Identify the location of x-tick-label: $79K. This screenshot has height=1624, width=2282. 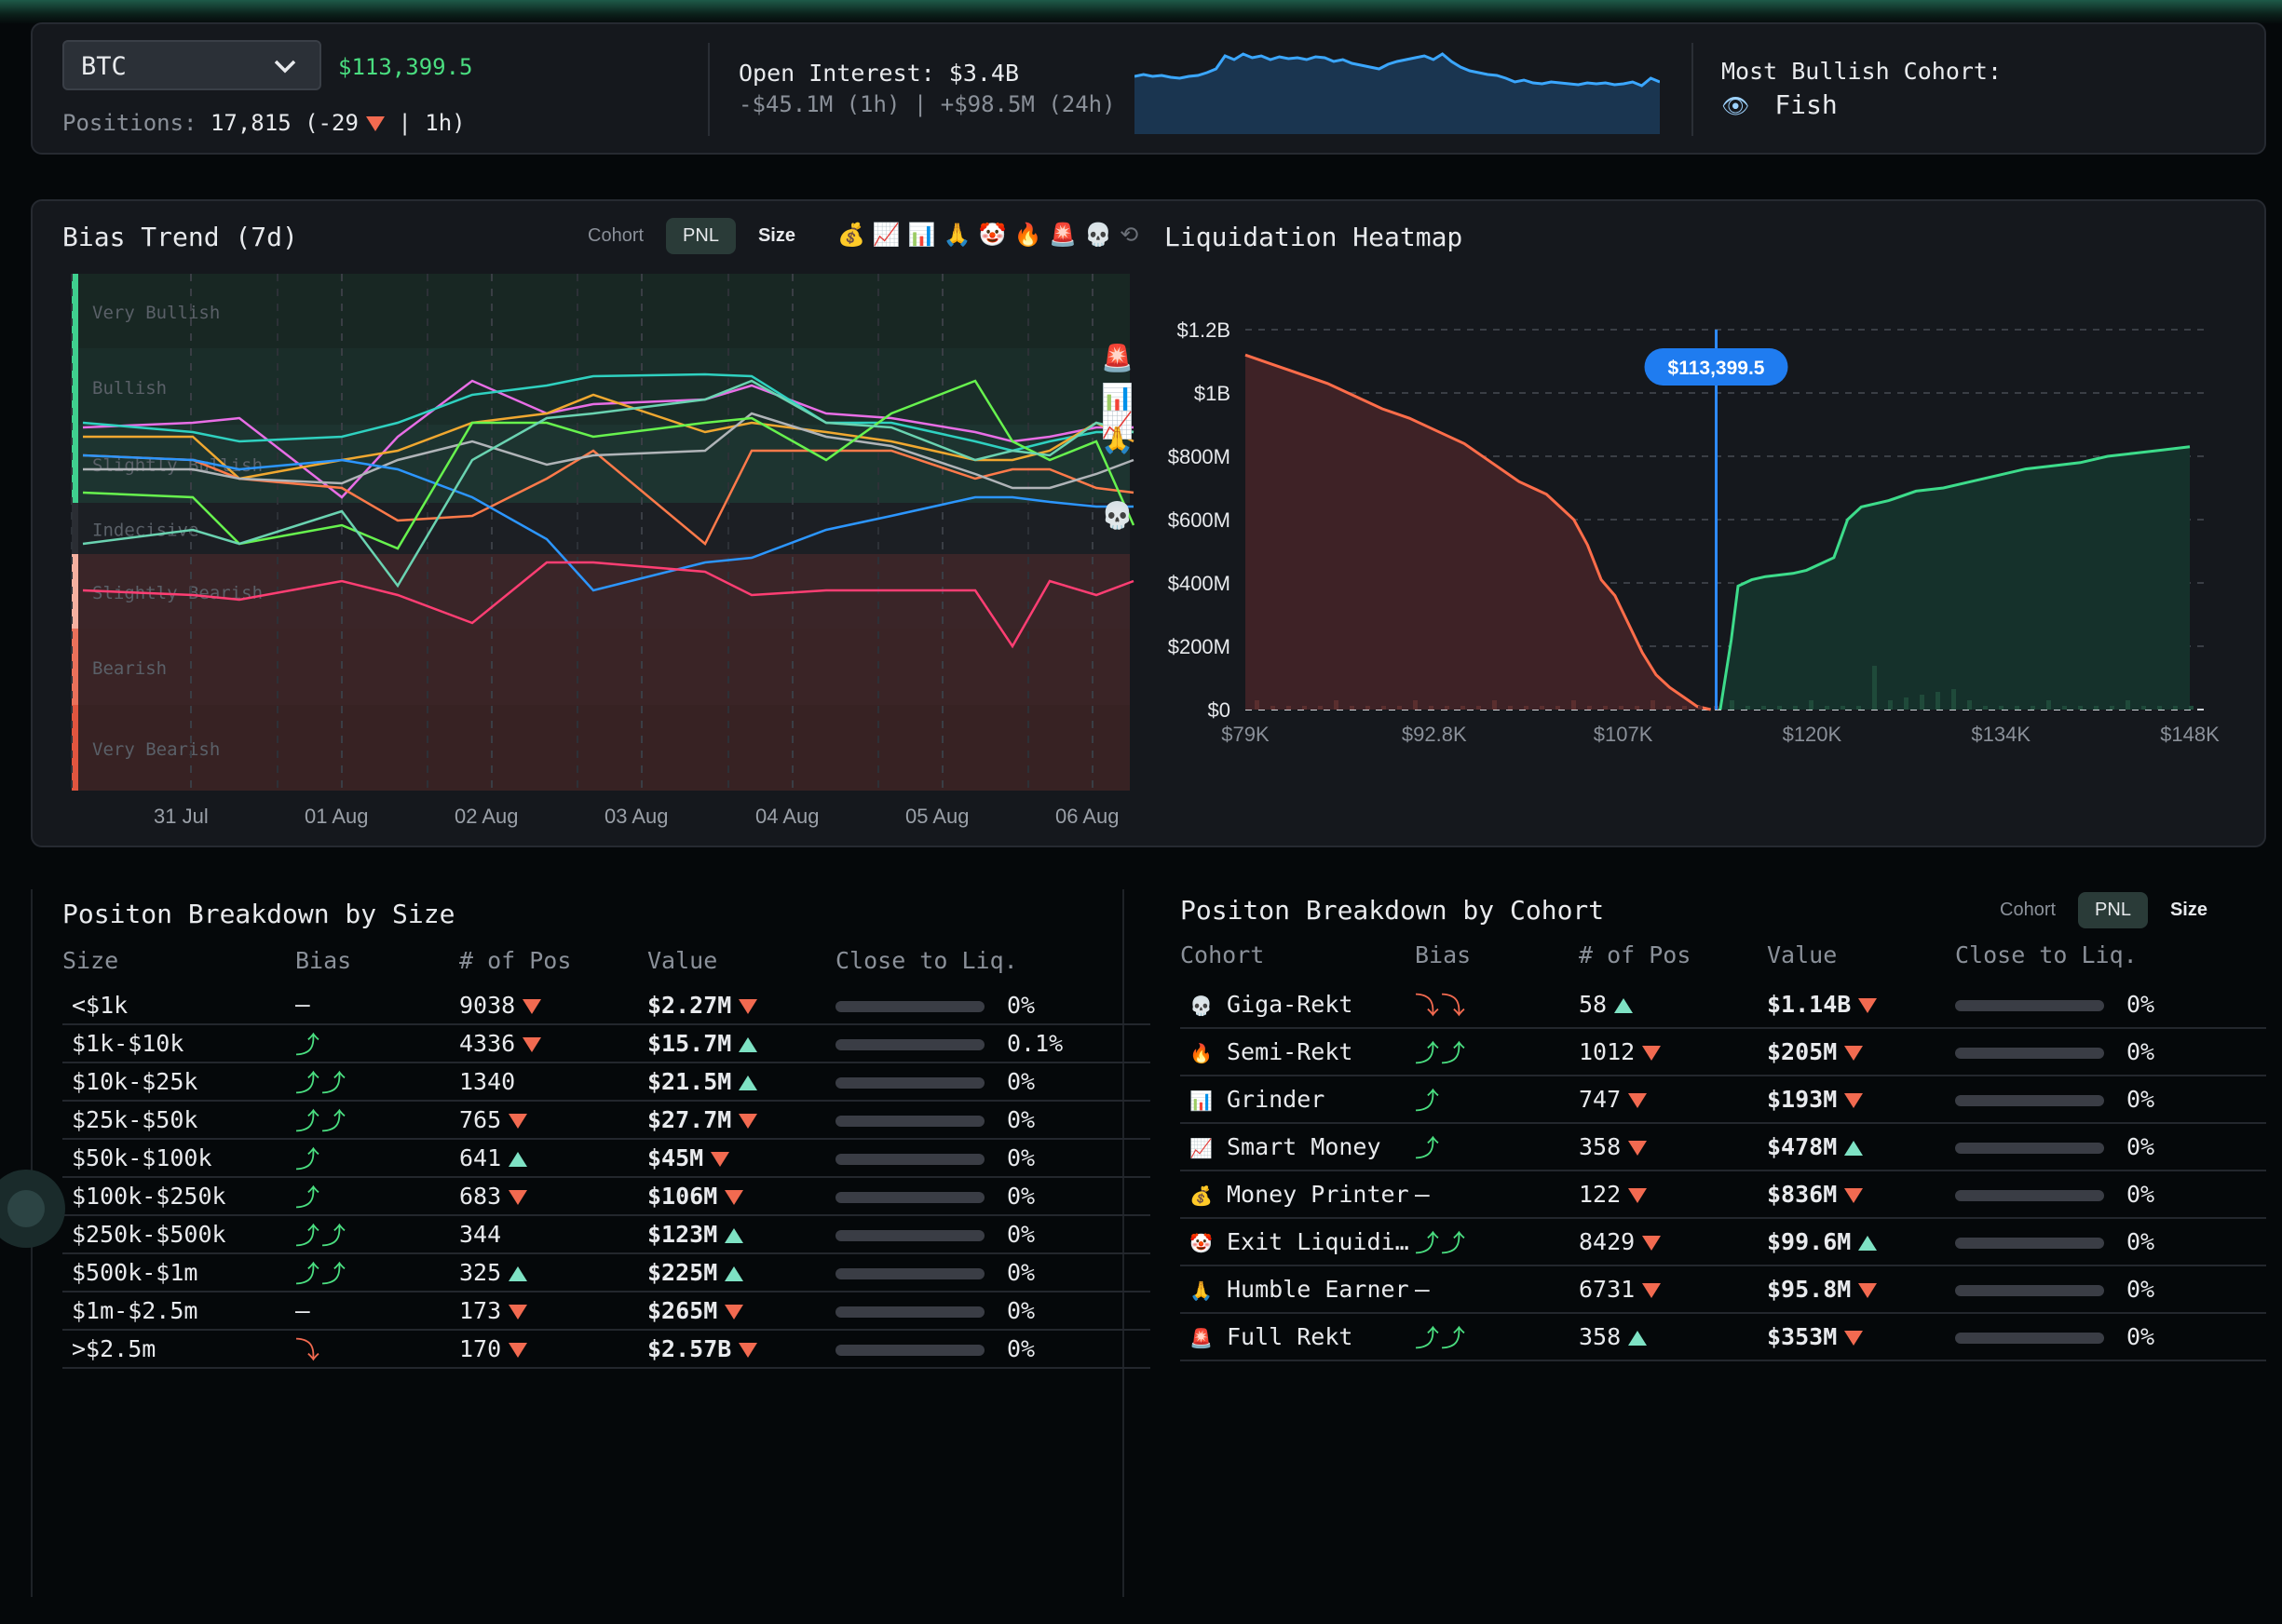
(1245, 734).